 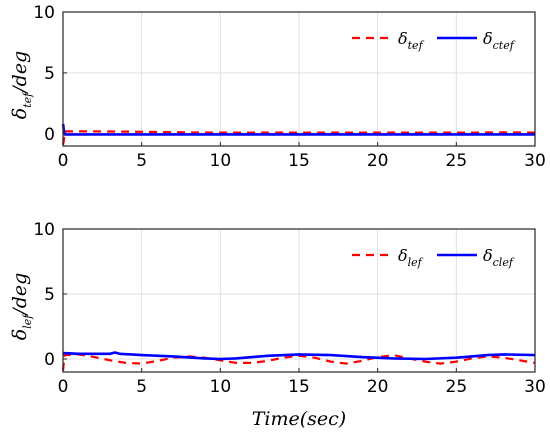 I want to click on legend-label-ctef: δctef, so click(x=499, y=40).